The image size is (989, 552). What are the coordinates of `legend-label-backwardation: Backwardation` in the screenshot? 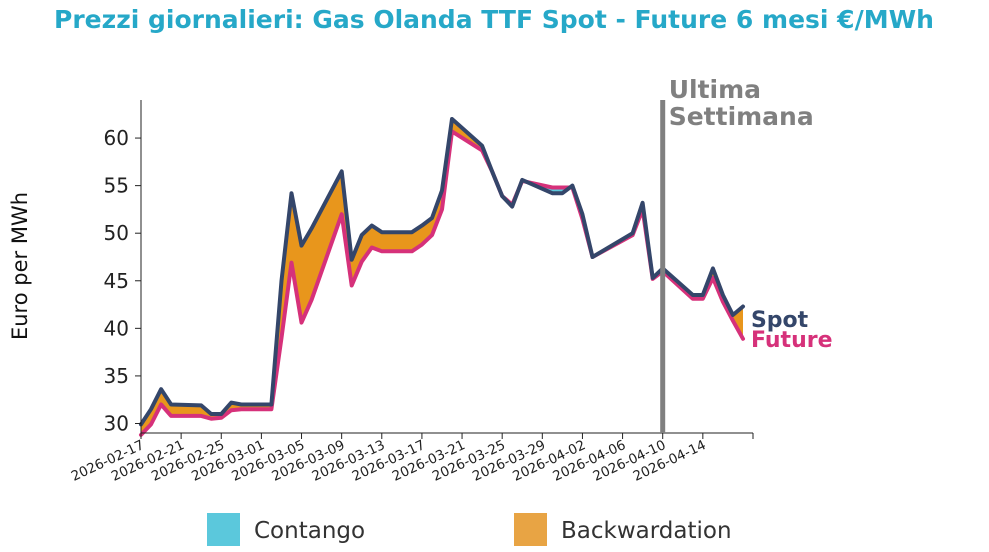 It's located at (646, 531).